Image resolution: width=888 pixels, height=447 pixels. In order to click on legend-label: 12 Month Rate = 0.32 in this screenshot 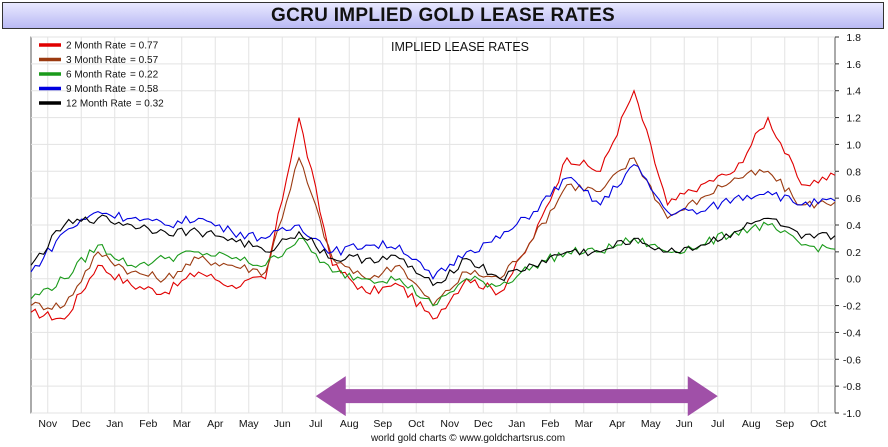, I will do `click(115, 104)`.